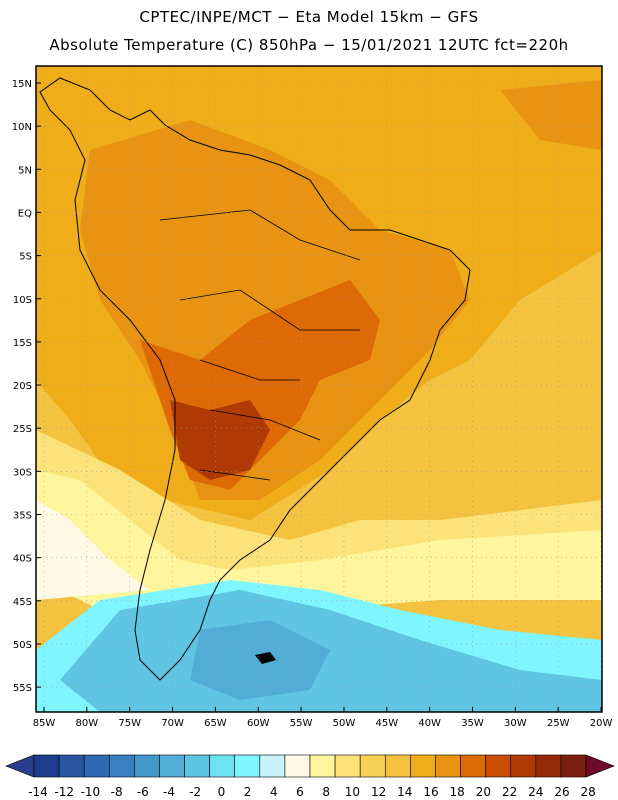 The image size is (618, 800). I want to click on lat-label: EQ, so click(25, 213).